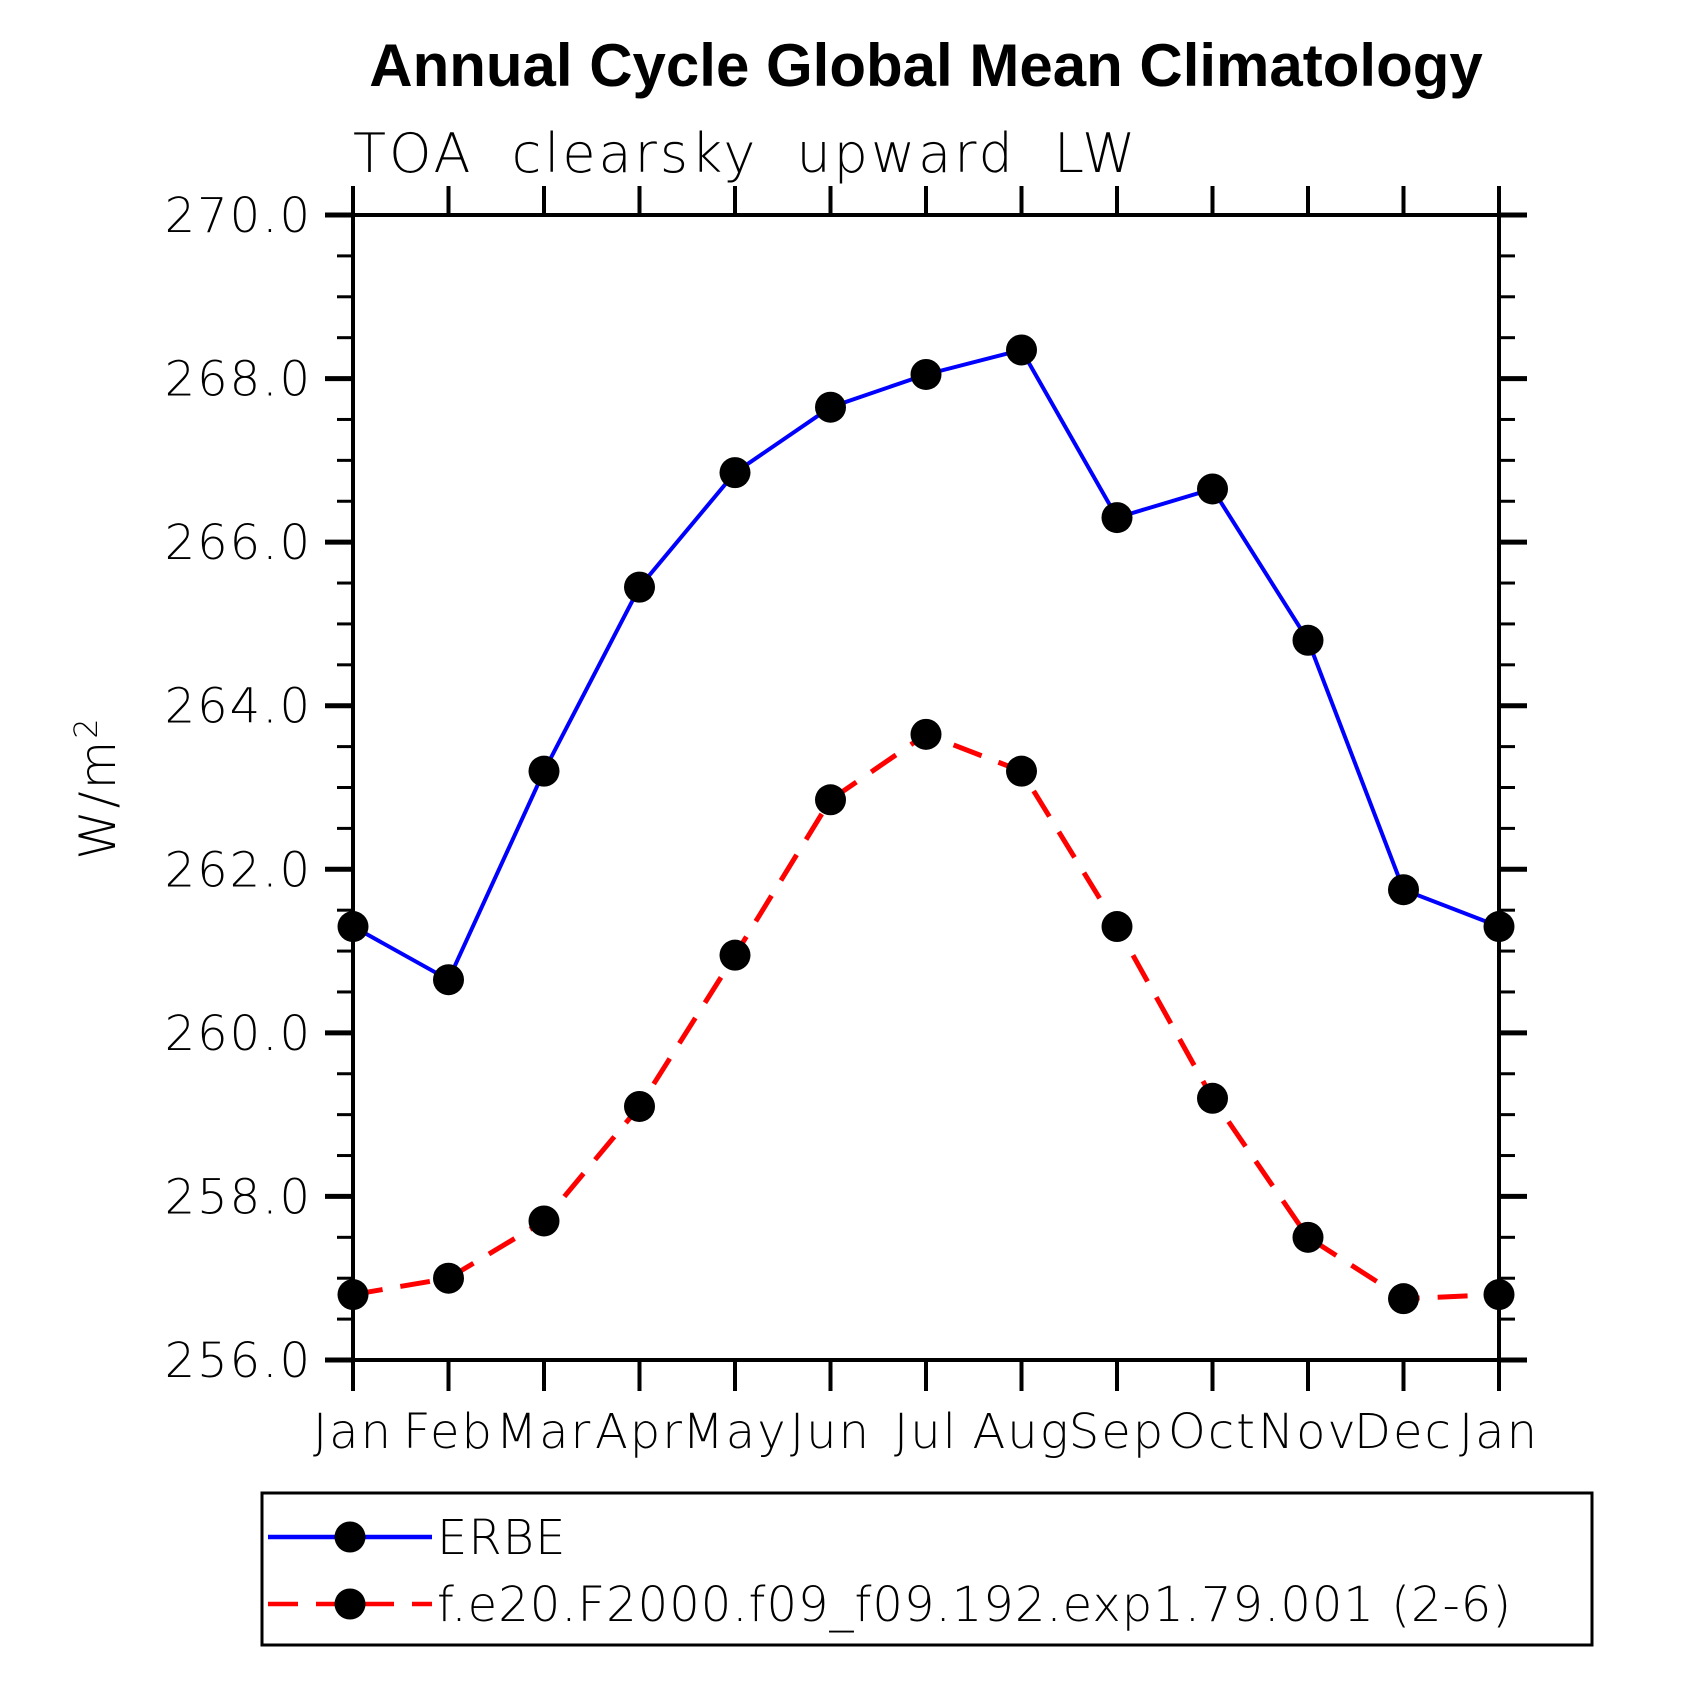 The height and width of the screenshot is (1685, 1685). What do you see at coordinates (501, 1538) in the screenshot?
I see `legend-label-erbe: ERBE` at bounding box center [501, 1538].